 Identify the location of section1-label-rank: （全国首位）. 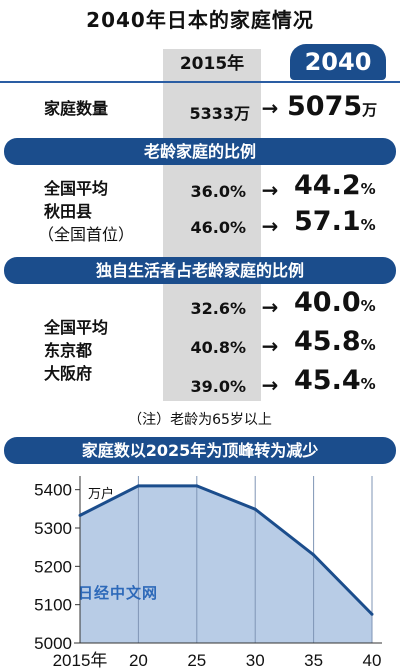
(86, 234).